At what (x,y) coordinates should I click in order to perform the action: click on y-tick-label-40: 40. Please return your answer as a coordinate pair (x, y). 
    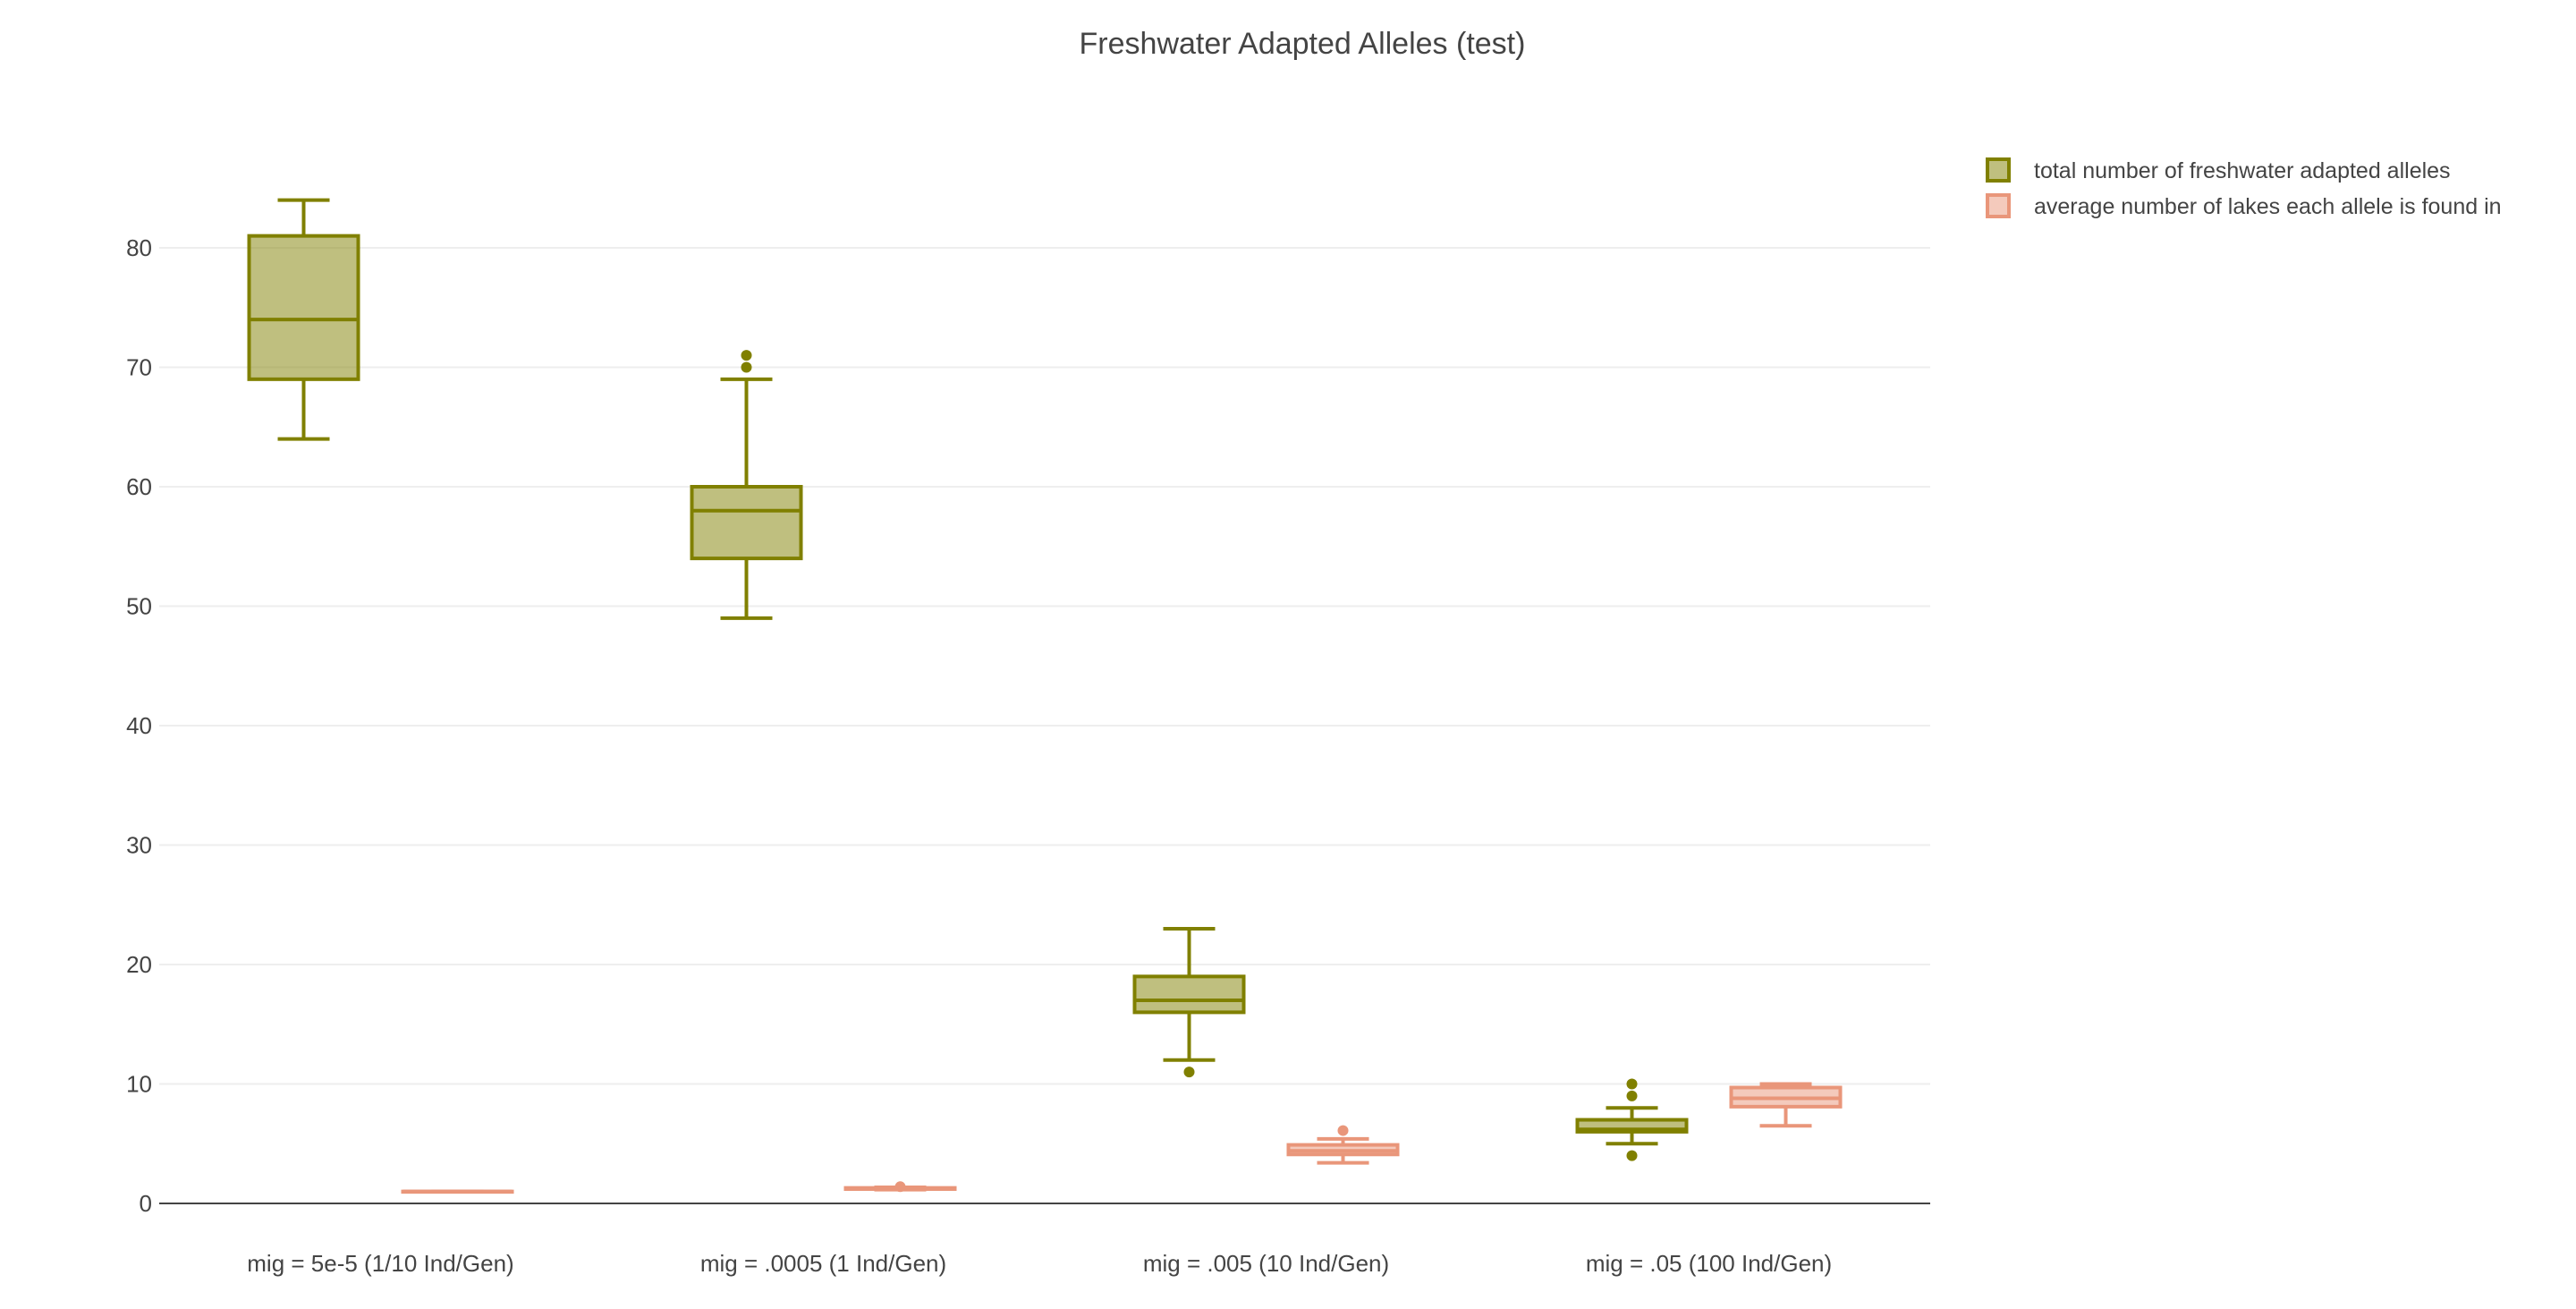
    Looking at the image, I should click on (139, 725).